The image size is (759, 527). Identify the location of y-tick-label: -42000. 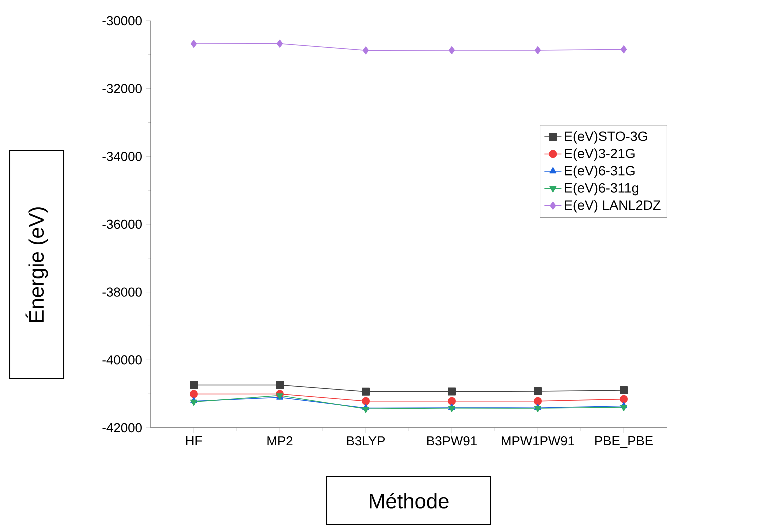
(122, 428).